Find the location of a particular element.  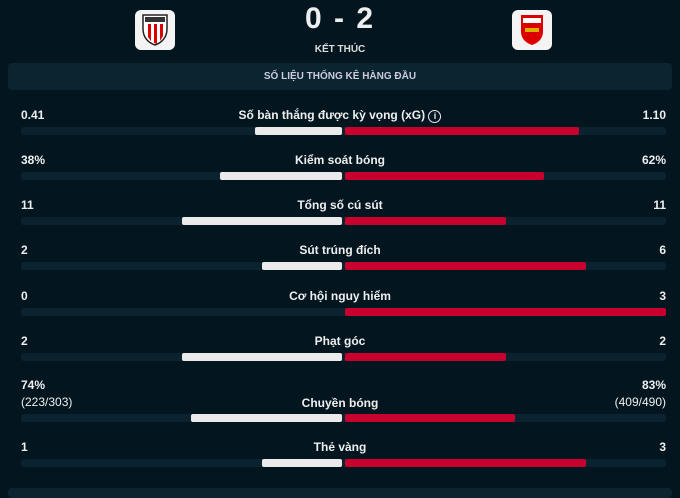

stat-label: Phạt góc is located at coordinates (340, 341).